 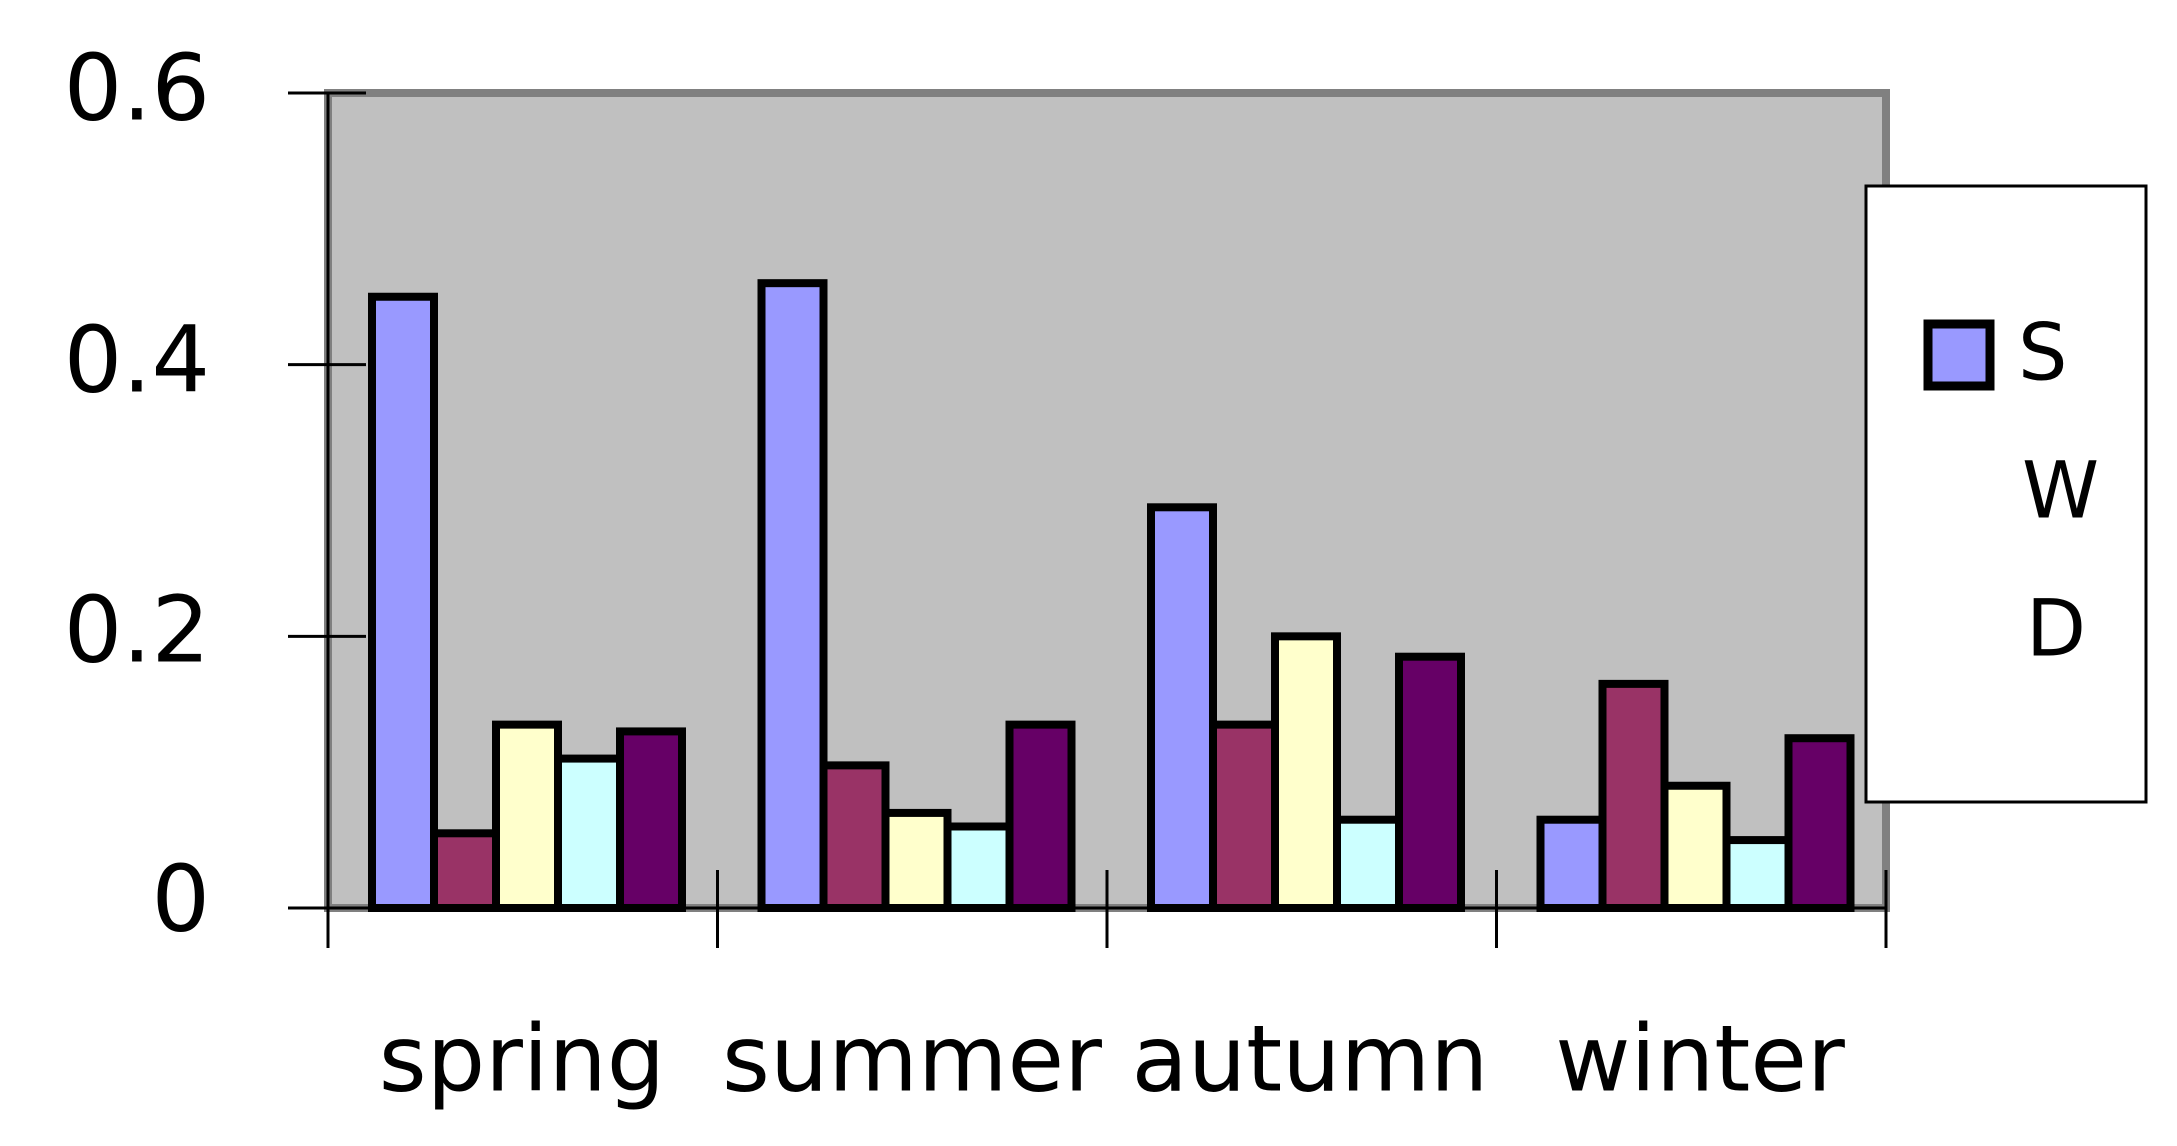 I want to click on y-tick-label: 0, so click(x=180, y=898).